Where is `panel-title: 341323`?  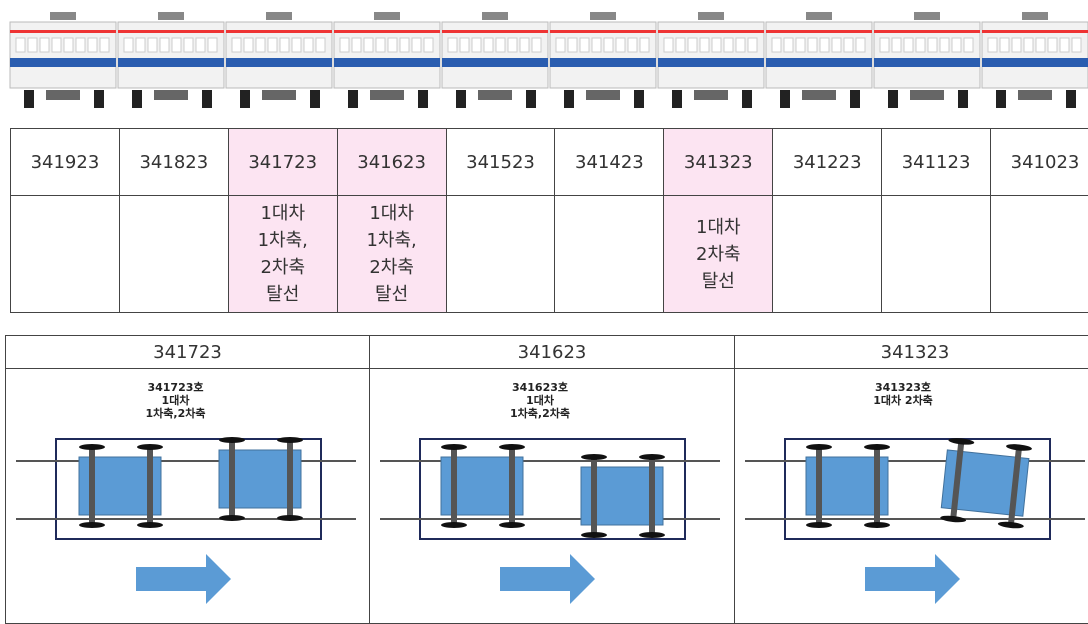 panel-title: 341323 is located at coordinates (911, 352).